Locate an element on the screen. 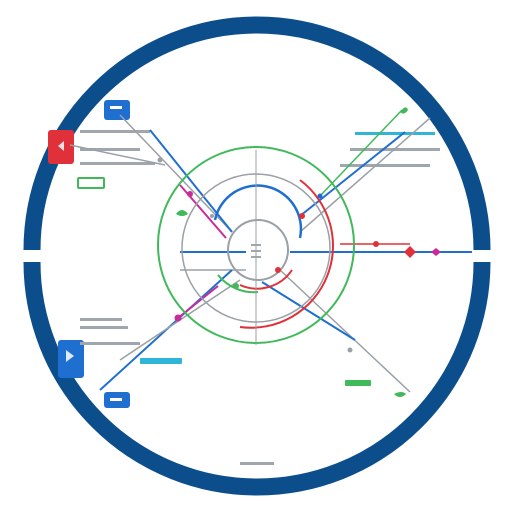  connector-top-right-blue is located at coordinates (352, 174).